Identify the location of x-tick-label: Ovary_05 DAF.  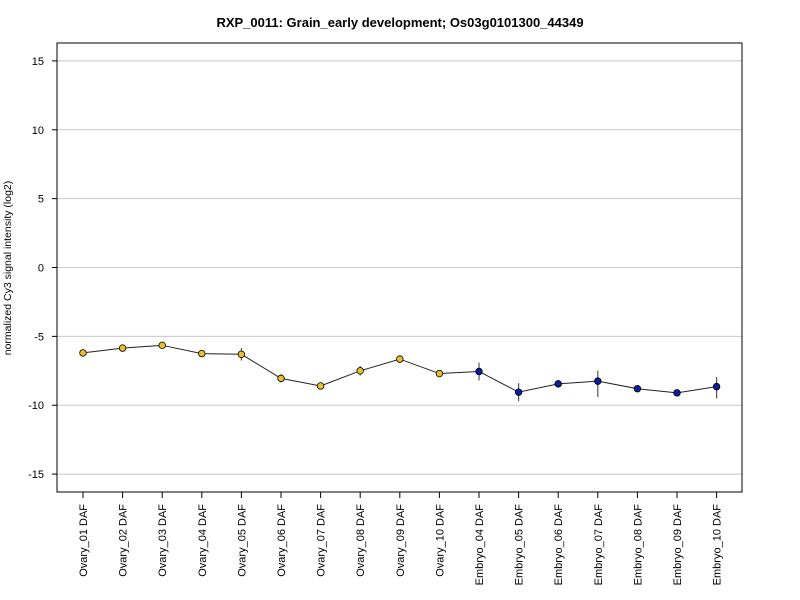
(242, 540).